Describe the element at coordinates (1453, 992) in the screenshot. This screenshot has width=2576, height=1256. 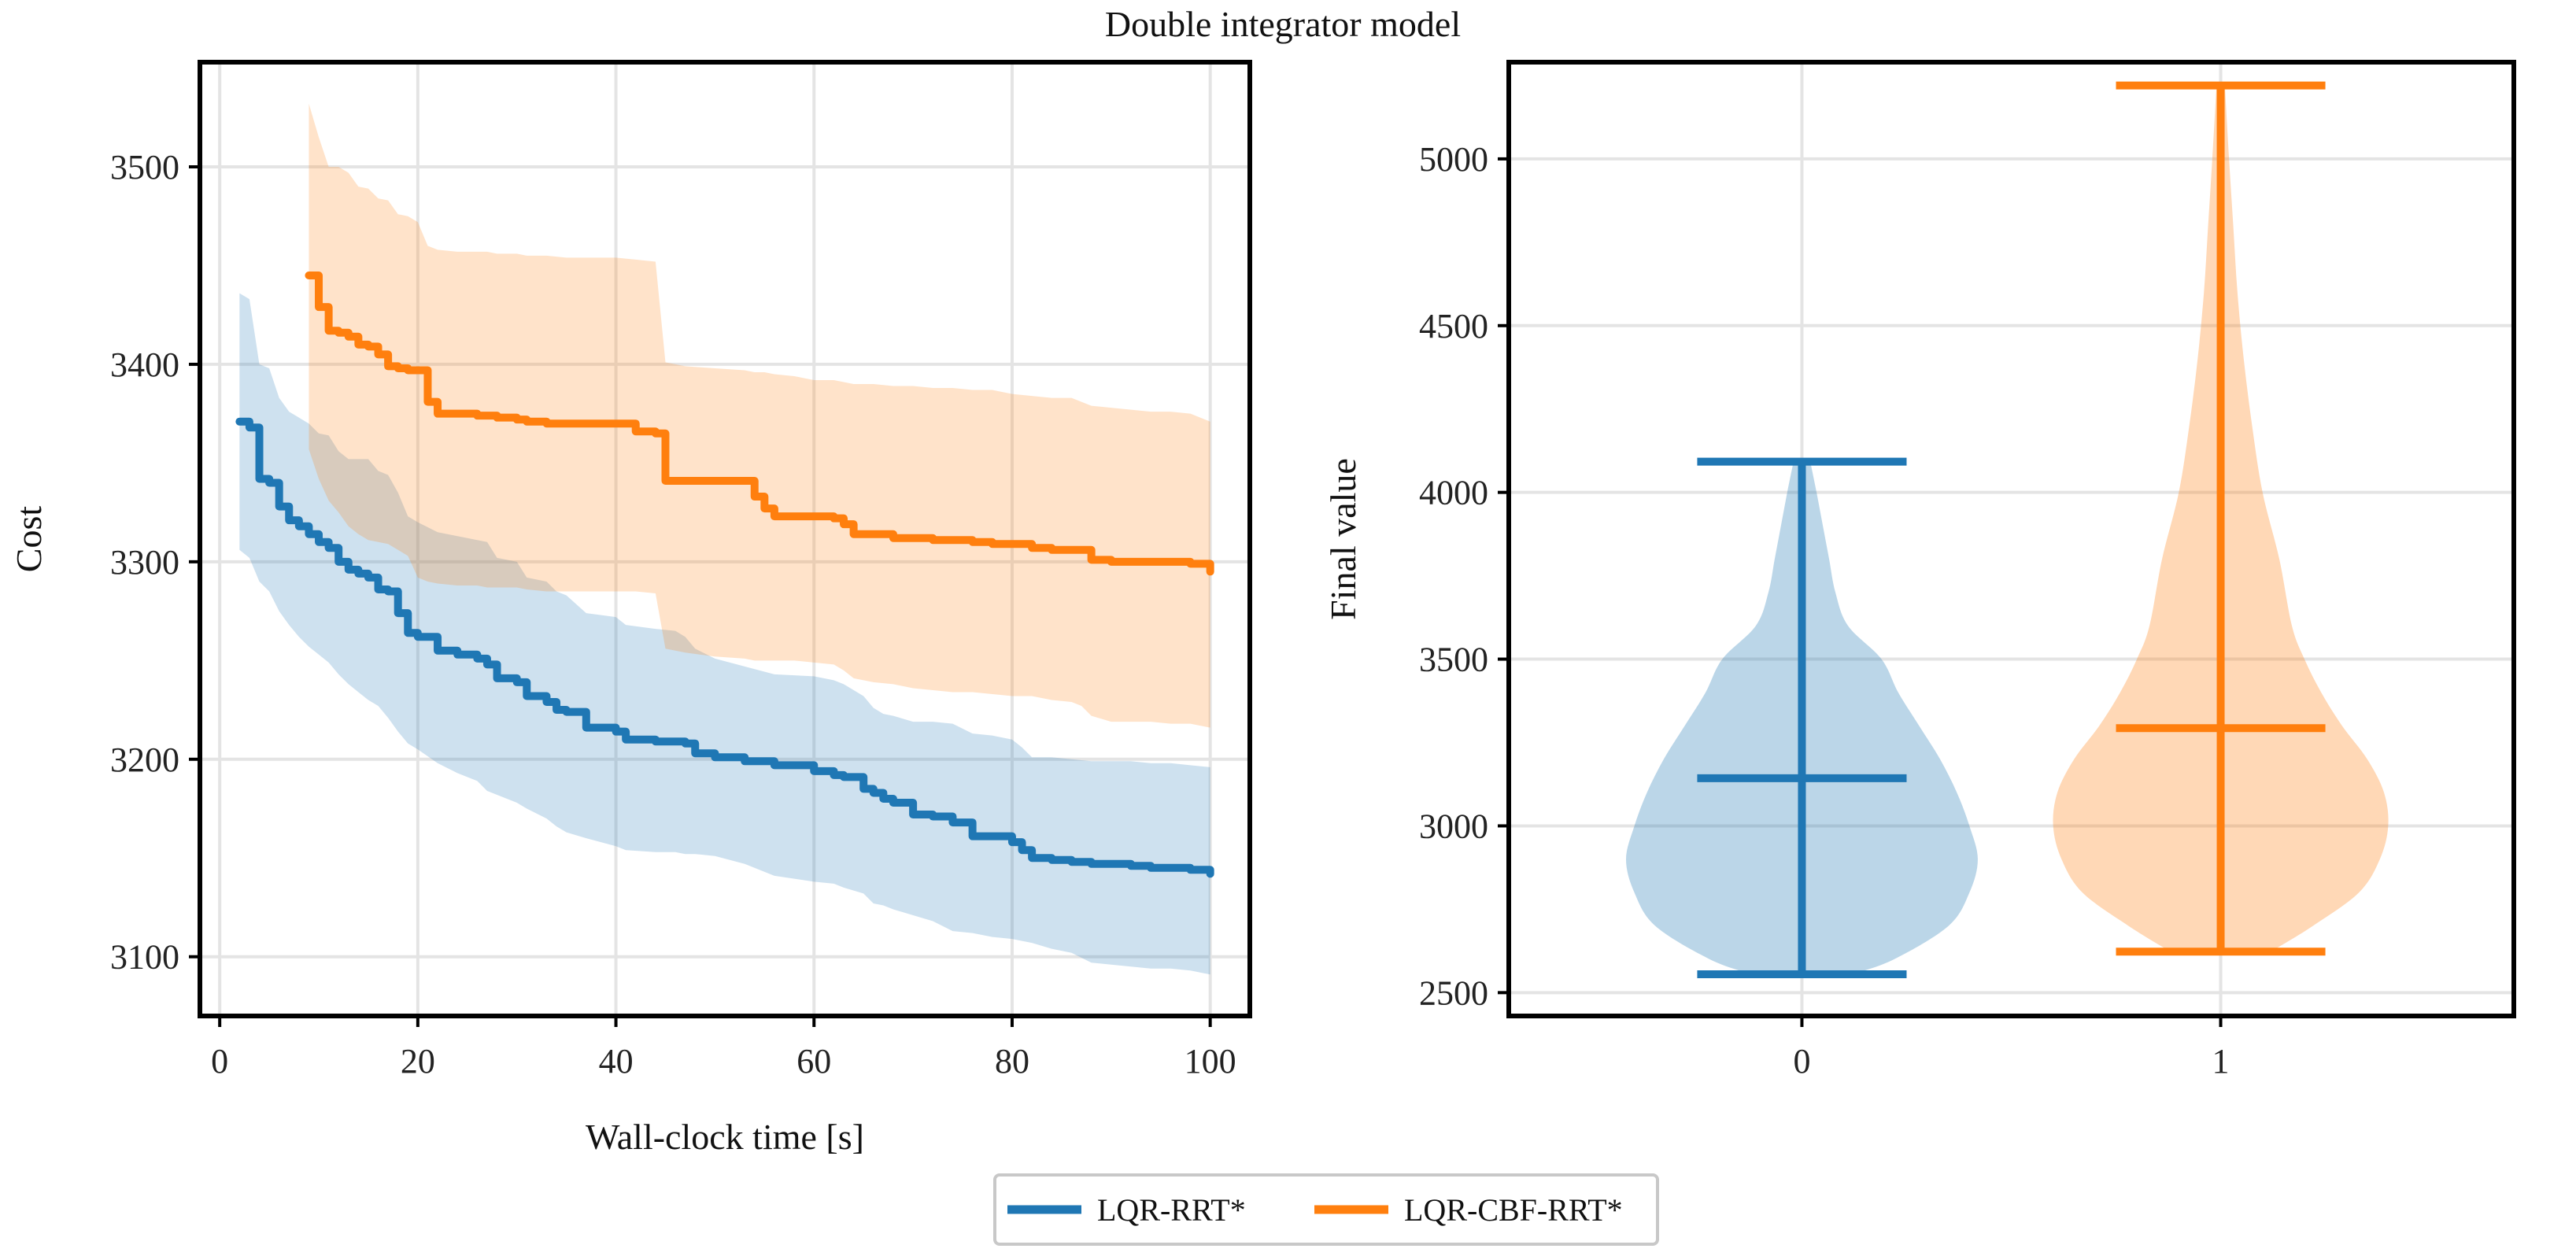
I see `right-y-tick-label: 2500` at that location.